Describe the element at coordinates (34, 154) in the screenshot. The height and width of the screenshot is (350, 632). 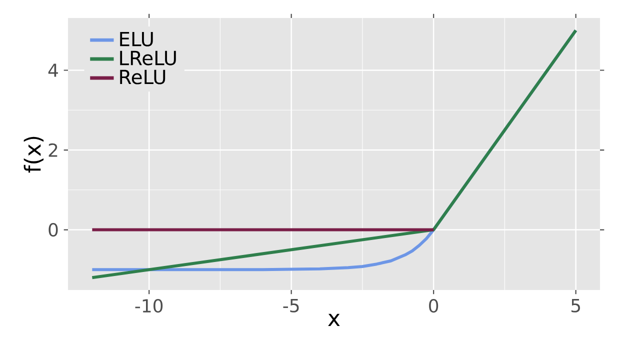
I see `y-axis-title: f(x)` at that location.